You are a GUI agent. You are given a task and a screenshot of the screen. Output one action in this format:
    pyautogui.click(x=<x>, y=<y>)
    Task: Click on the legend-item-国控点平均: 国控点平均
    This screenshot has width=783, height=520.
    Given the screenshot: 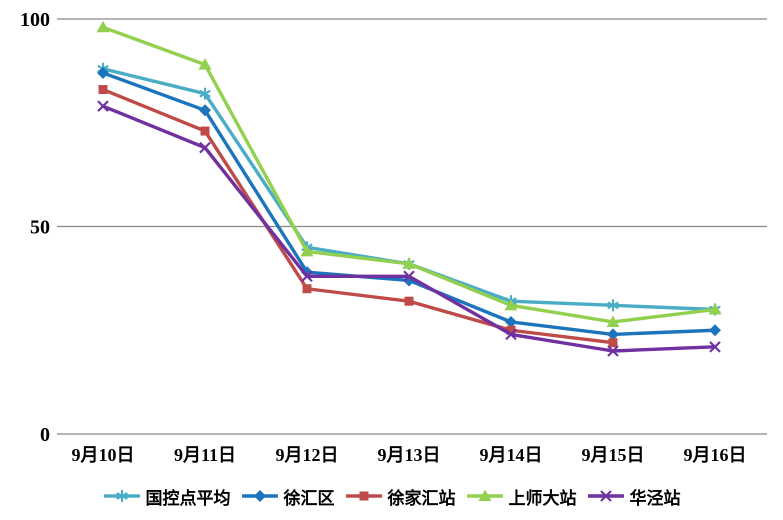 What is the action you would take?
    pyautogui.click(x=167, y=496)
    